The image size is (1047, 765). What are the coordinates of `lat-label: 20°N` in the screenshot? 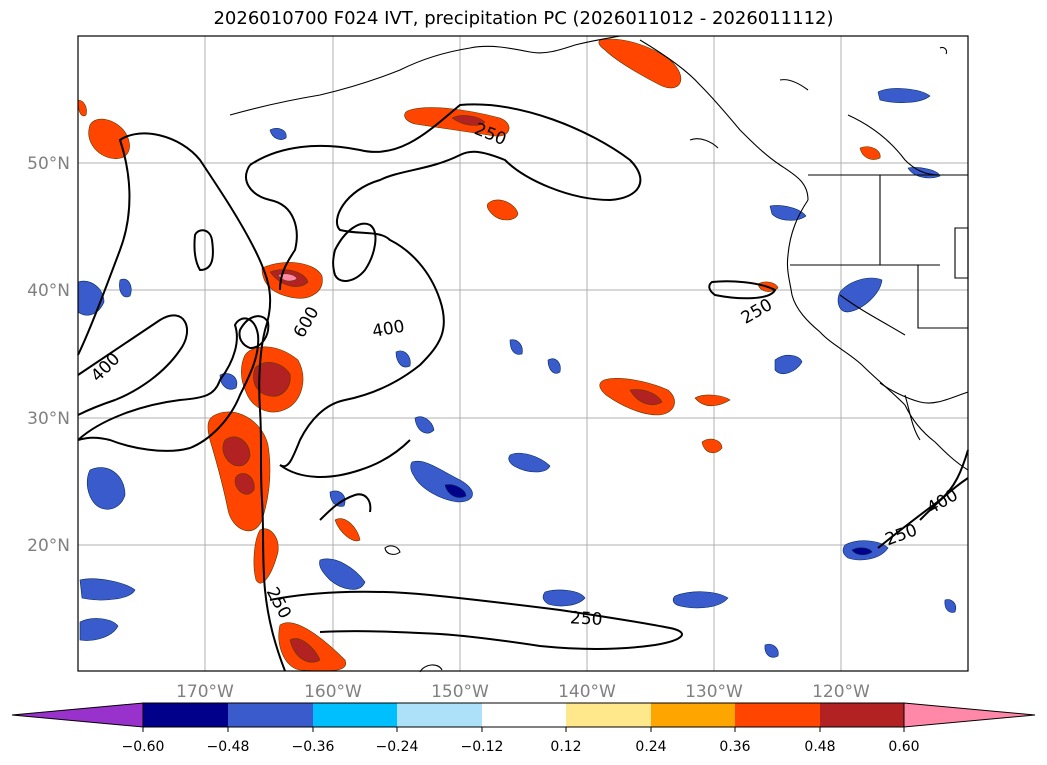 It's located at (48, 546).